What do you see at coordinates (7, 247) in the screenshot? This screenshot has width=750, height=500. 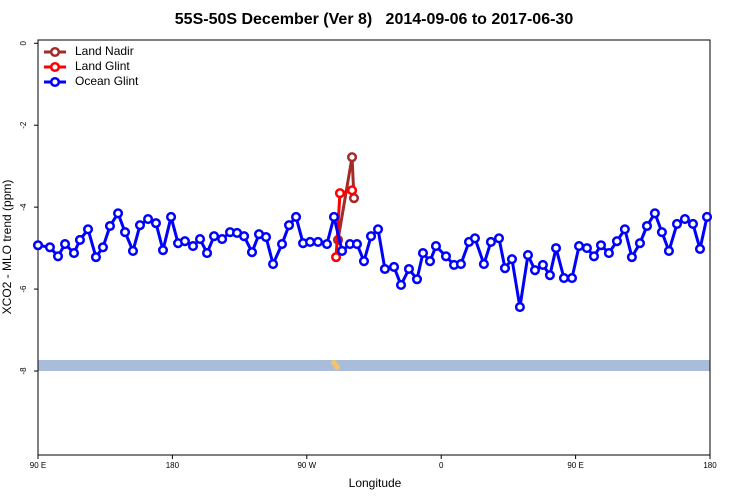 I see `y-axis-label: XCO2 - MLO trend (ppm)` at bounding box center [7, 247].